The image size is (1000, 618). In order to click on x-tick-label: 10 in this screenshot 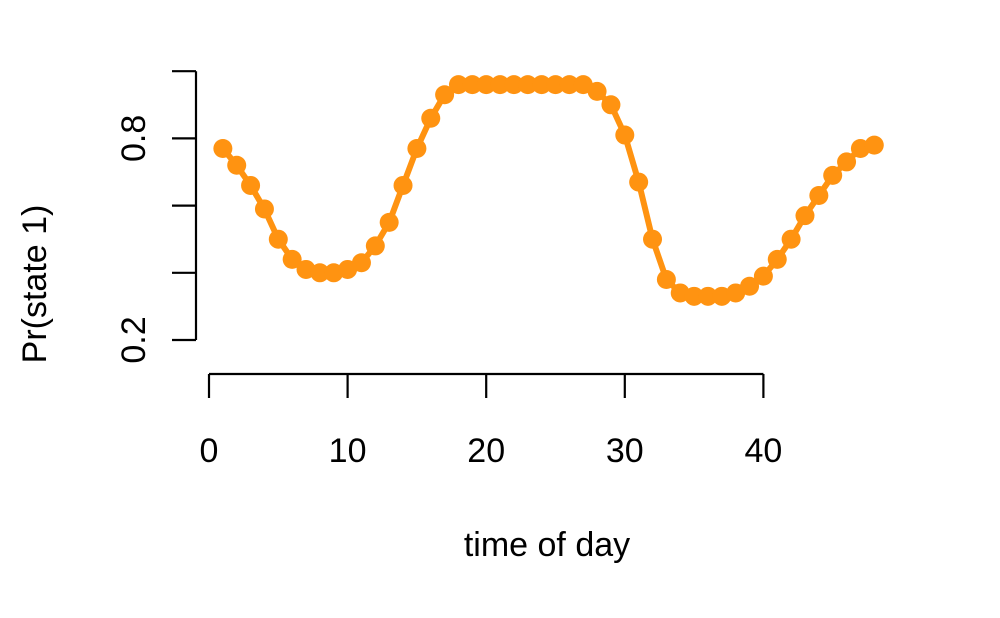, I will do `click(348, 451)`.